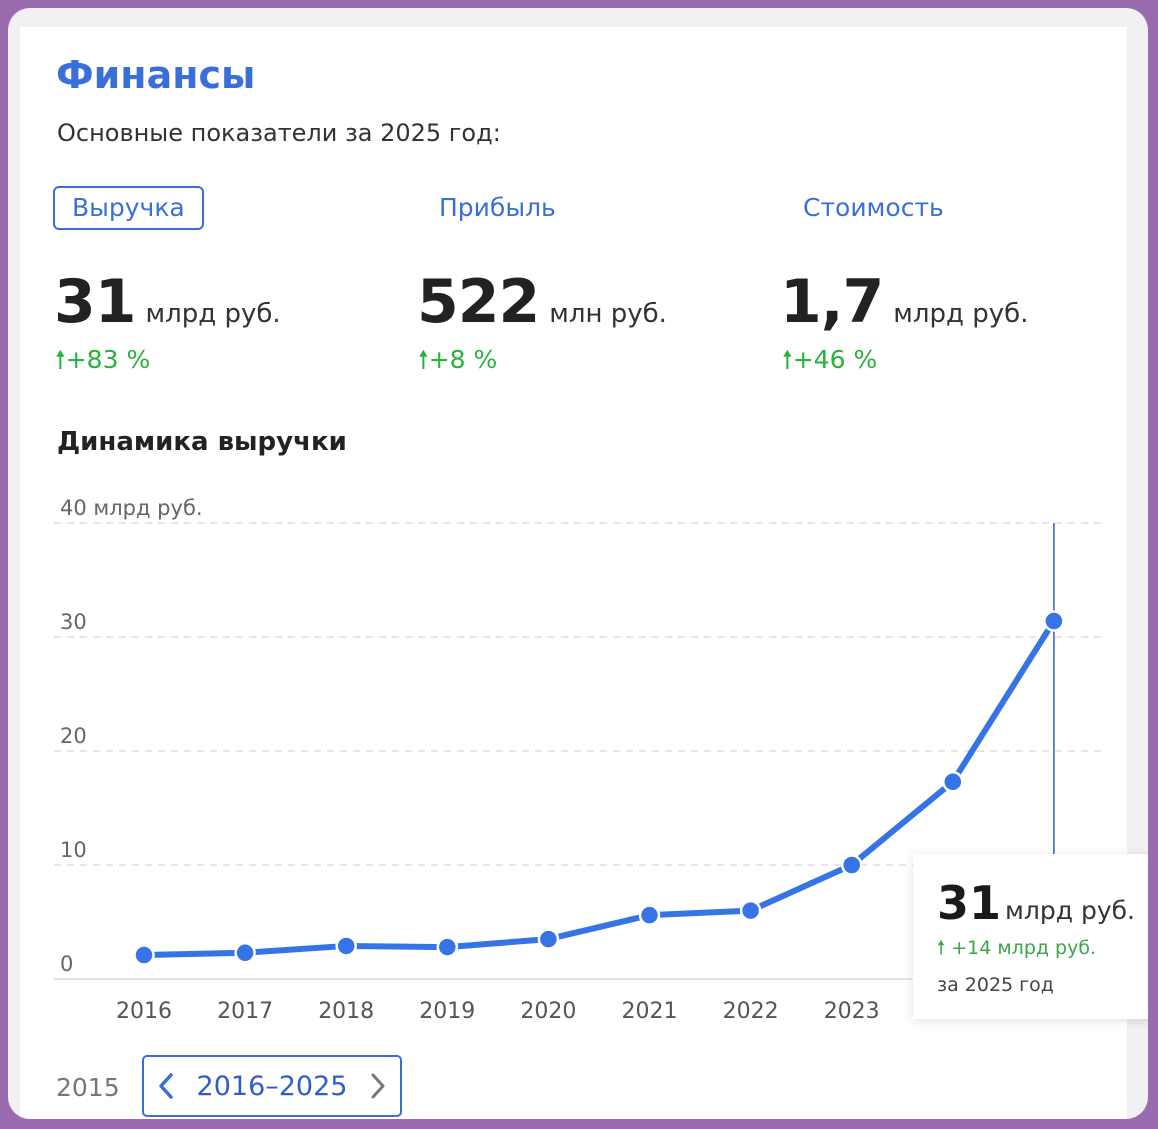 This screenshot has width=1158, height=1129. I want to click on metric-profit-value: 522, so click(478, 302).